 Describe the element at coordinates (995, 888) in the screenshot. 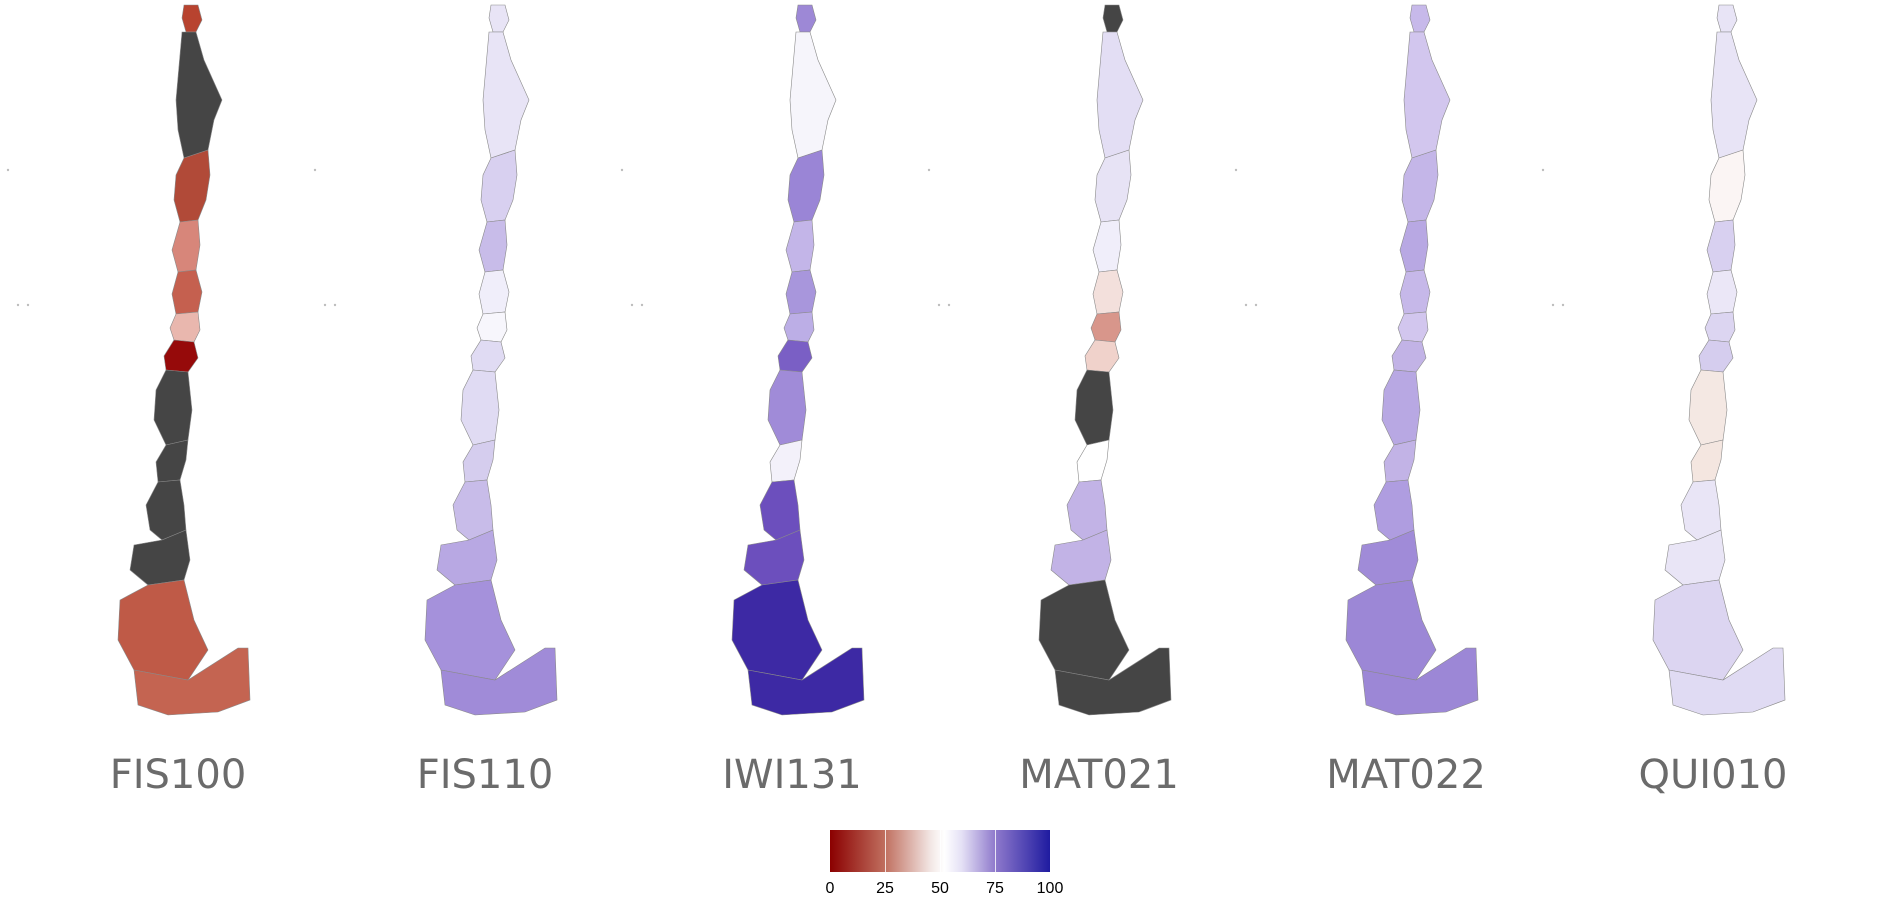

I see `legend-label-75: 75` at that location.